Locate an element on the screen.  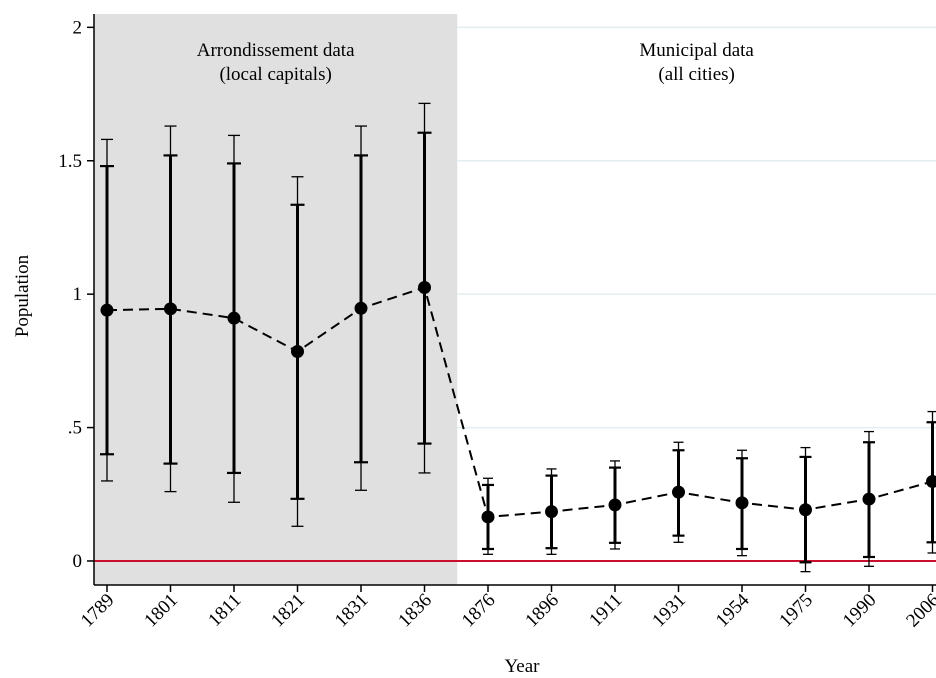
y-tick-label: 2 is located at coordinates (78, 27).